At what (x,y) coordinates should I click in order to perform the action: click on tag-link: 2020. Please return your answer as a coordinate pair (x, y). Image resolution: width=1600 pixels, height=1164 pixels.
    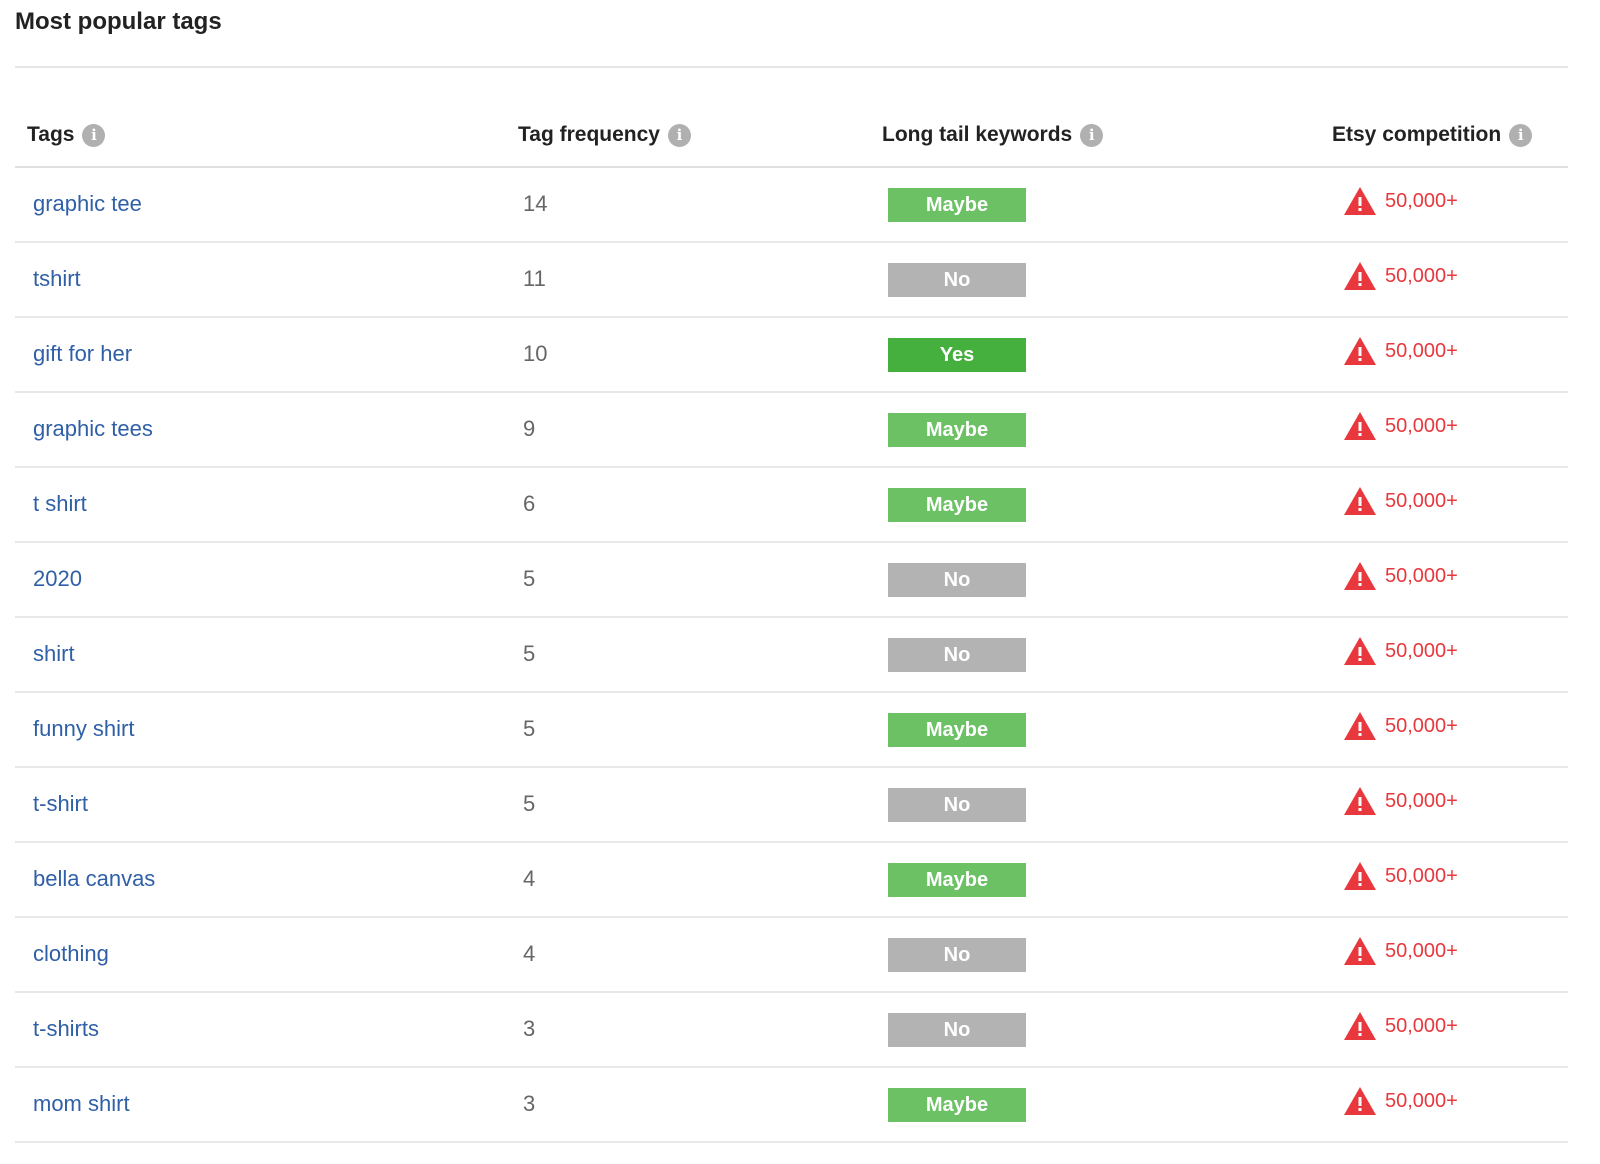
    Looking at the image, I should click on (57, 578).